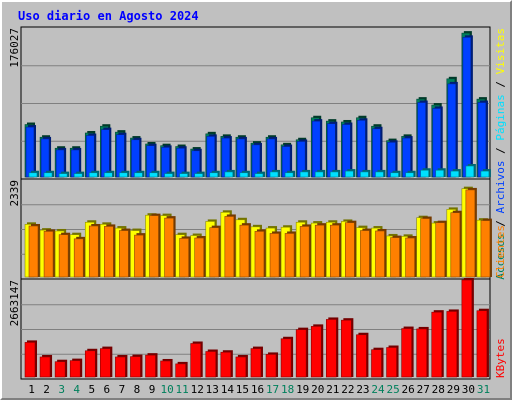  What do you see at coordinates (483, 389) in the screenshot?
I see `x-tick-label-day-31: 31` at bounding box center [483, 389].